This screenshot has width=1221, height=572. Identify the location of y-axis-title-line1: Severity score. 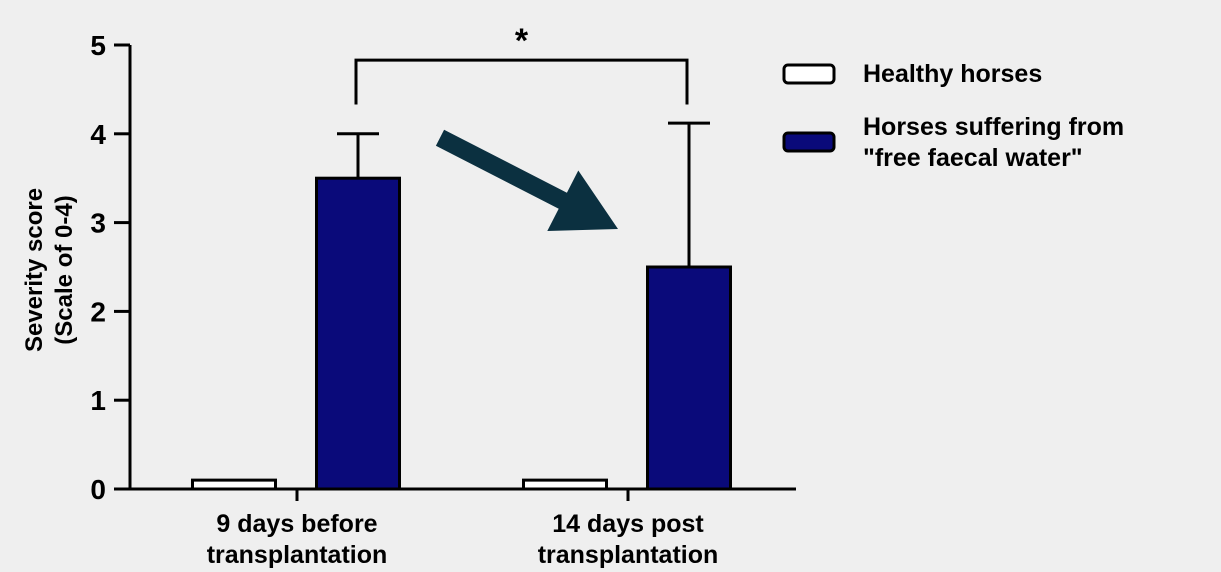
(34, 270).